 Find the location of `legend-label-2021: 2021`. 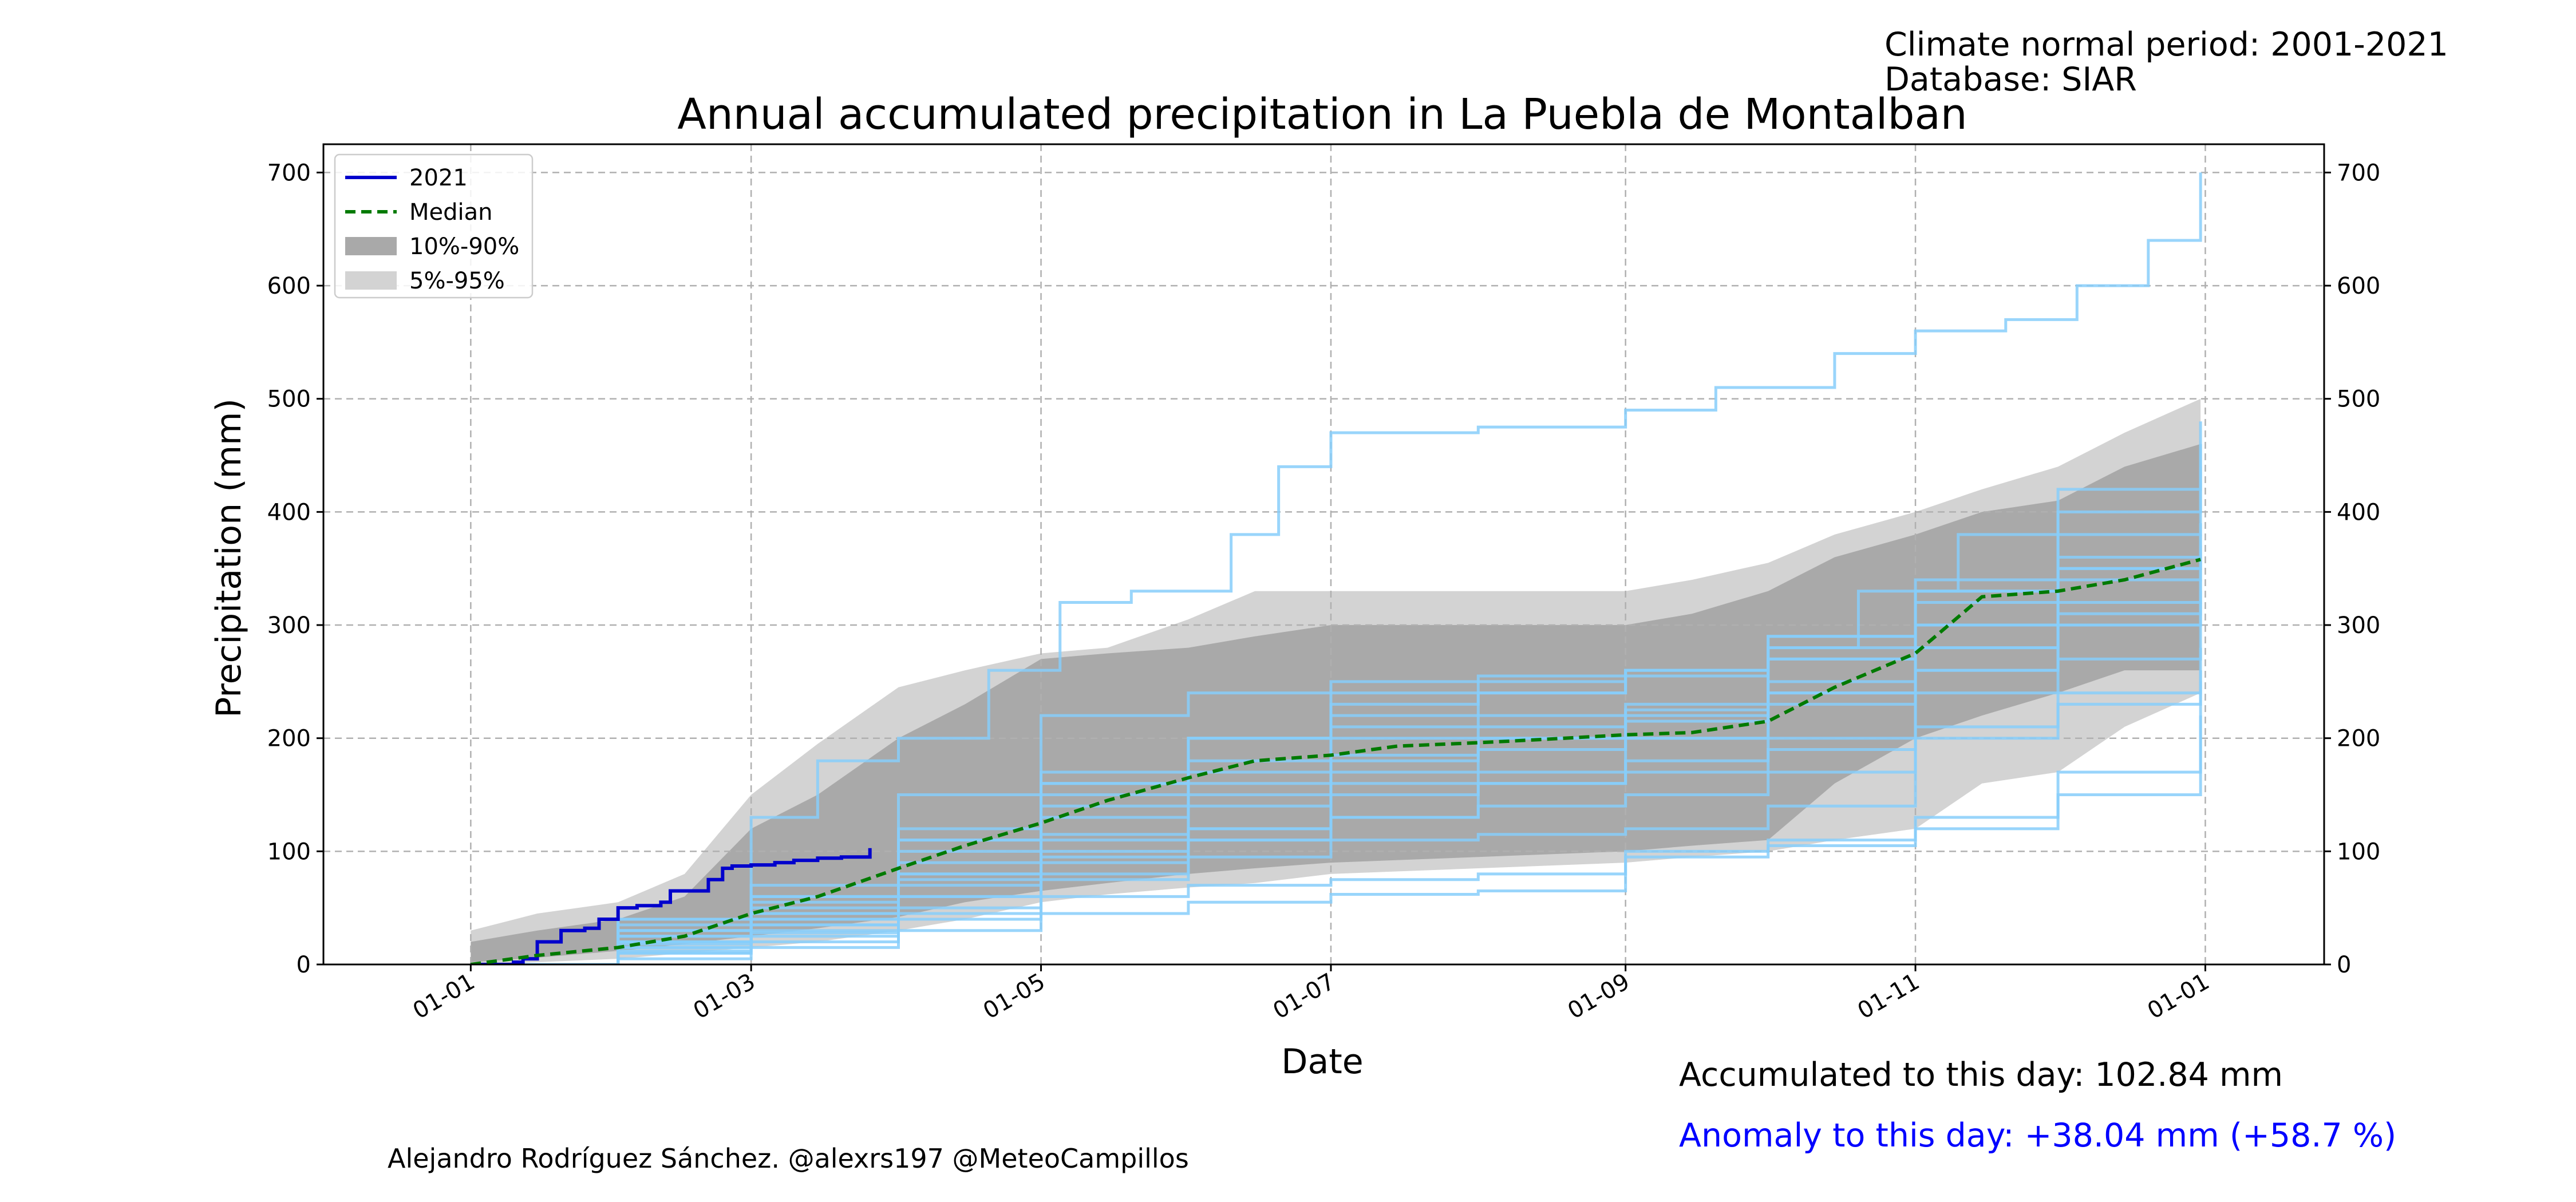

legend-label-2021: 2021 is located at coordinates (438, 178).